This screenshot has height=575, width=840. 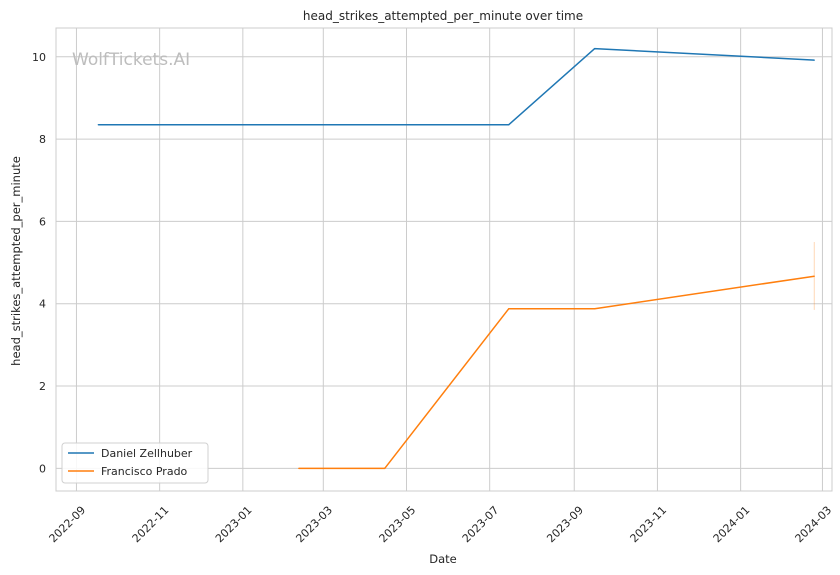 I want to click on x-axis-title: Date, so click(x=443, y=559).